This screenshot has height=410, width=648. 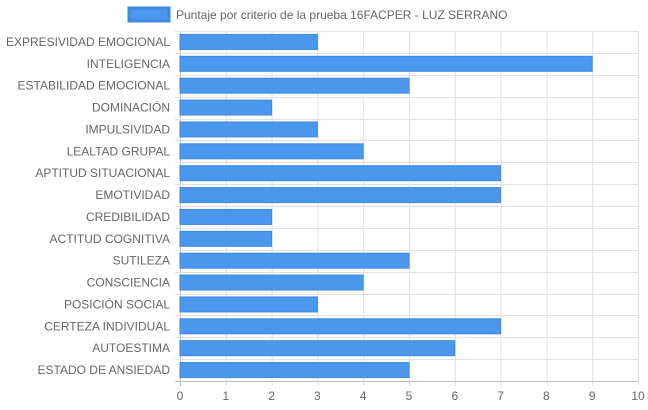 What do you see at coordinates (141, 261) in the screenshot?
I see `category-label: SUTILEZA` at bounding box center [141, 261].